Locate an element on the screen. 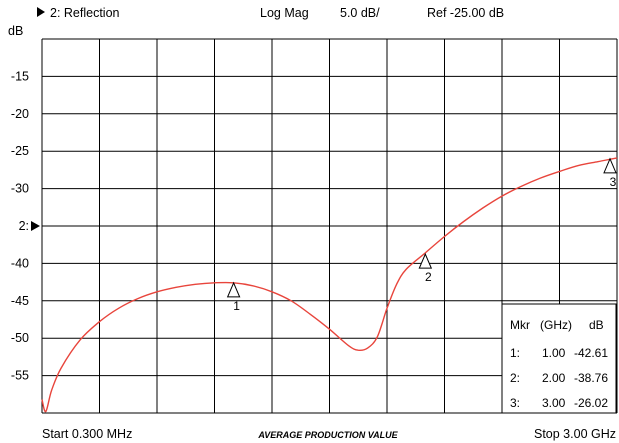  marker-2-triangle-icon is located at coordinates (425, 260).